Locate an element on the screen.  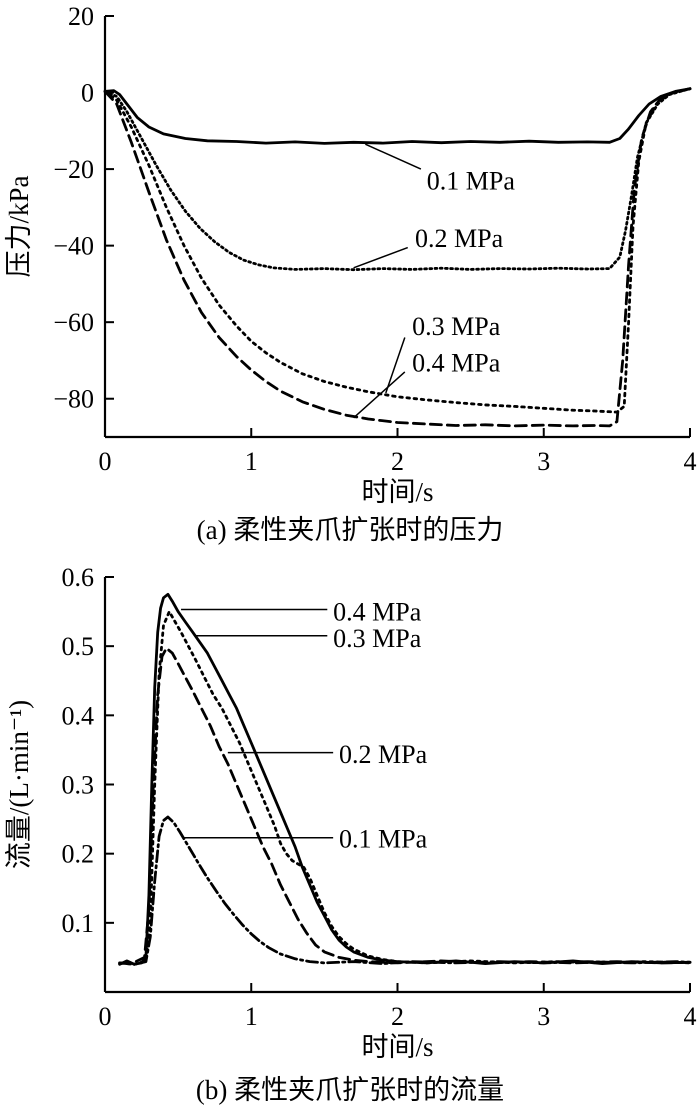
y-tick-label: 0.5 is located at coordinates (78, 646).